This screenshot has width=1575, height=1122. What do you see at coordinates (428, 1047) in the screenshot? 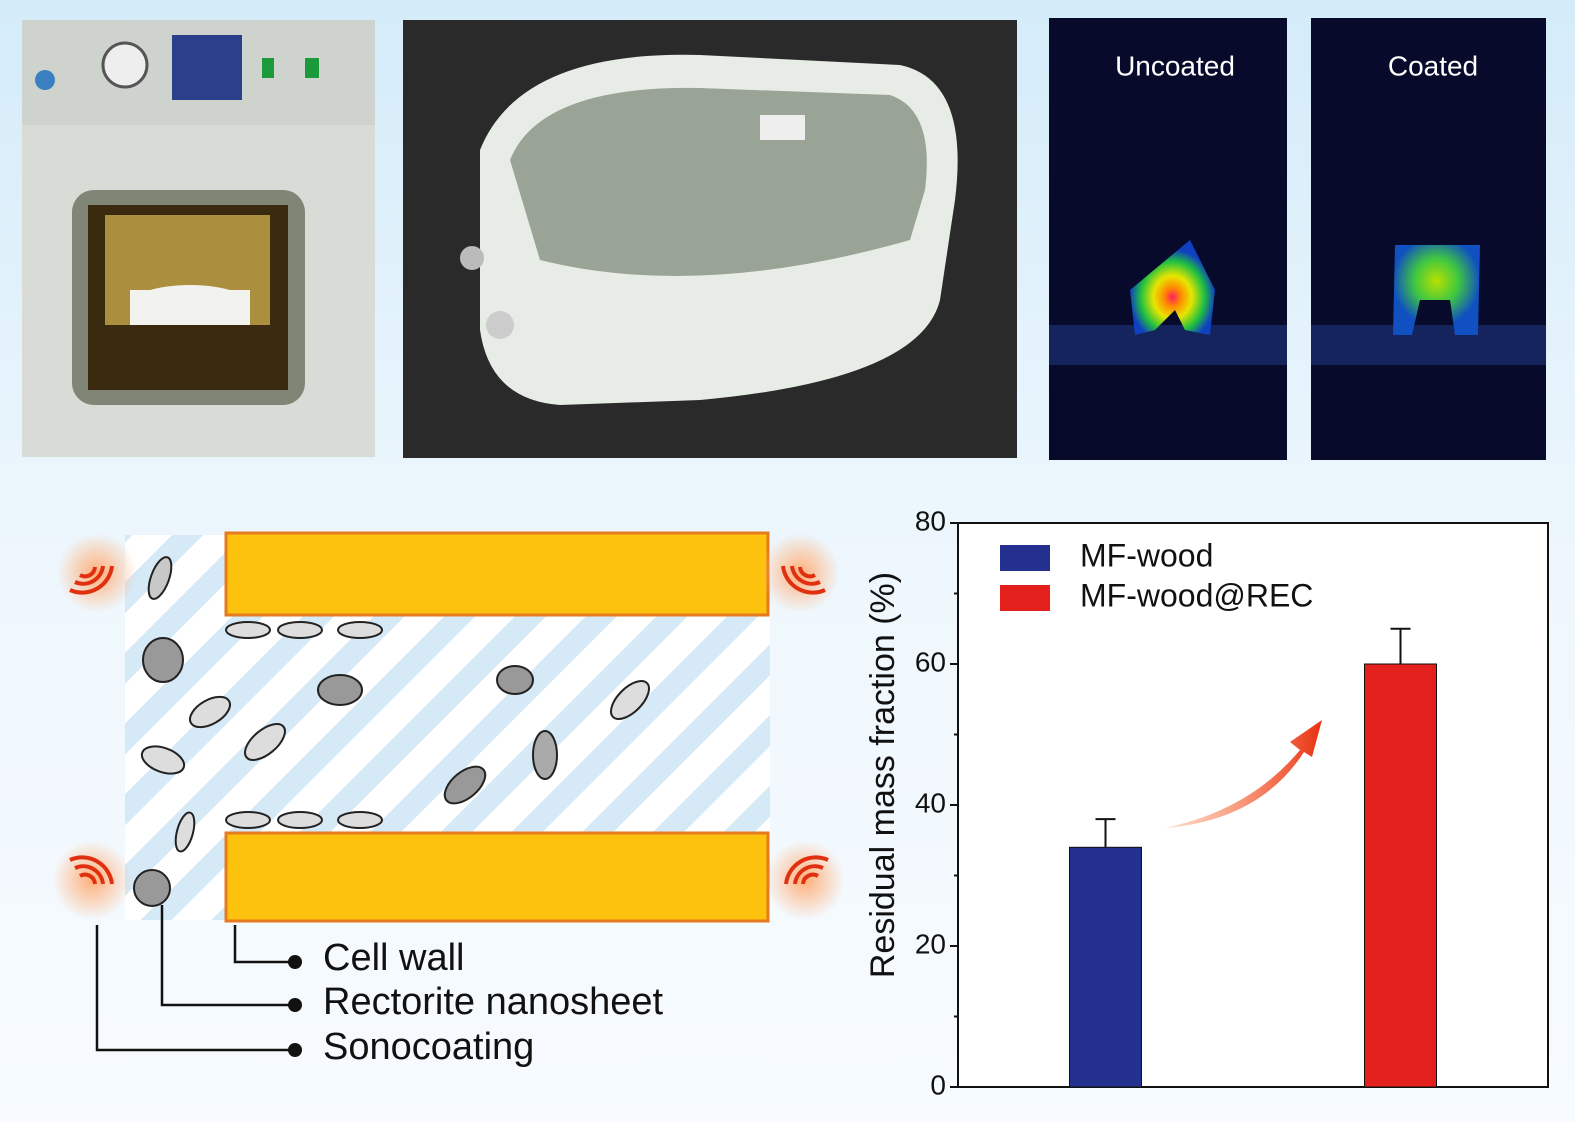
I see `diagram-label: Sonocoating` at bounding box center [428, 1047].